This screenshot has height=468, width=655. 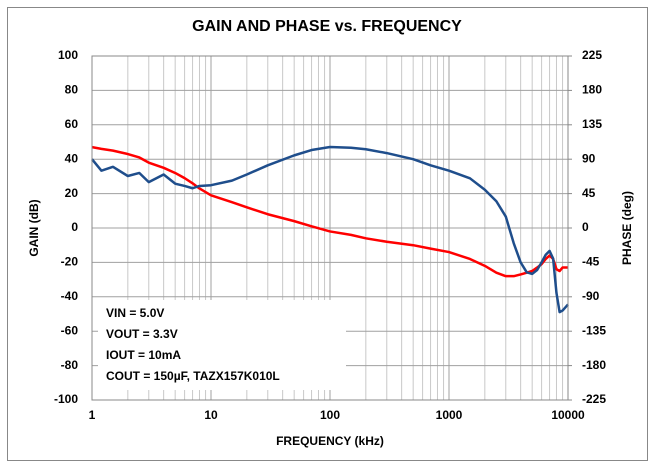 What do you see at coordinates (193, 376) in the screenshot?
I see `annotation: COUT = 150µF, TAZX157K010L` at bounding box center [193, 376].